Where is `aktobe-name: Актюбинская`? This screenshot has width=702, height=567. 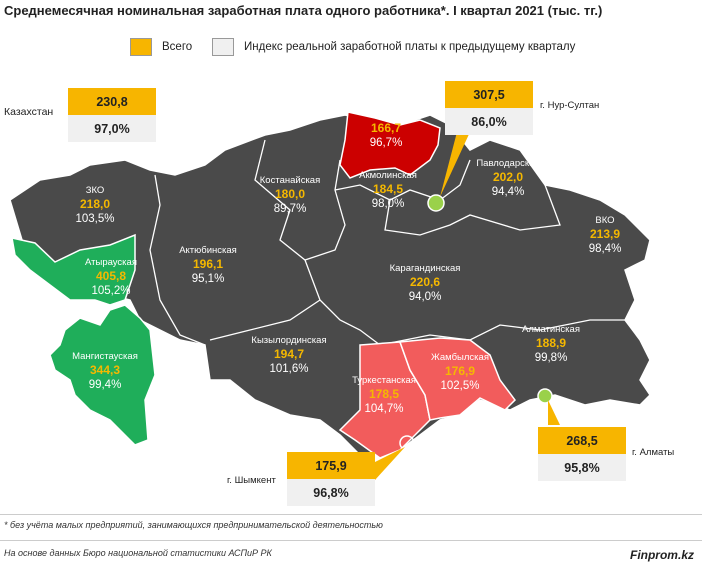 aktobe-name: Актюбинская is located at coordinates (208, 250).